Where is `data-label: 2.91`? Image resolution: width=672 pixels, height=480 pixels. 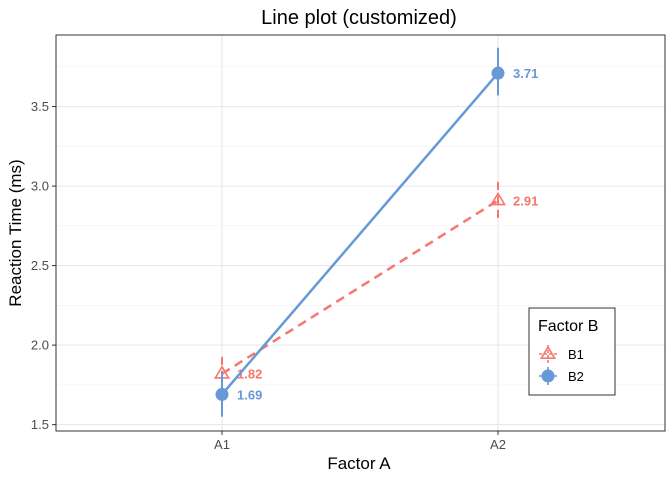
data-label: 2.91 is located at coordinates (525, 200).